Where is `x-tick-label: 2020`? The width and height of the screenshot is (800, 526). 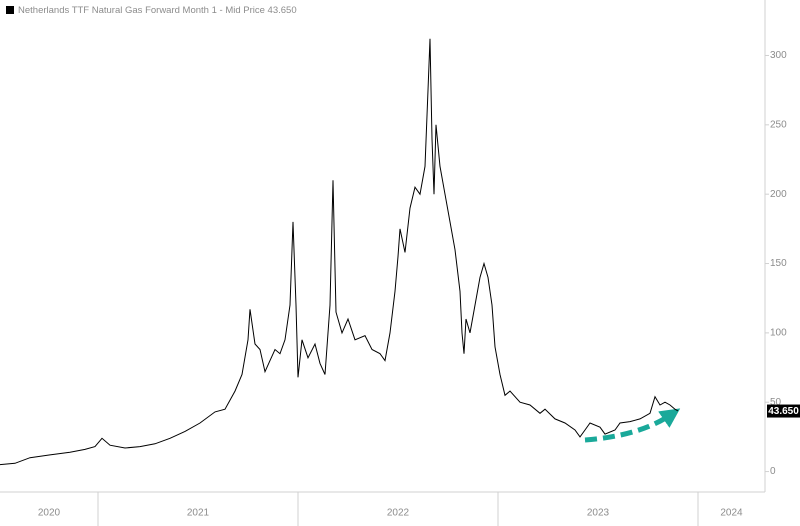 x-tick-label: 2020 is located at coordinates (49, 513).